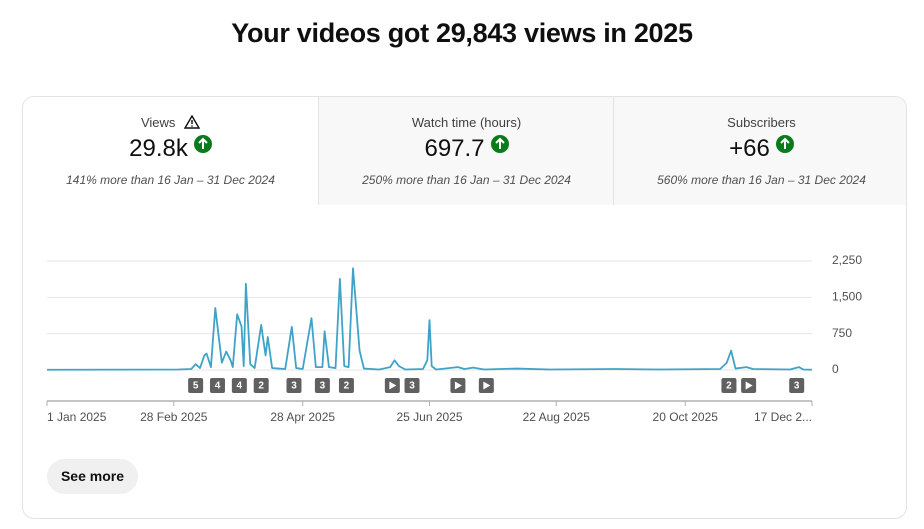 This screenshot has height=529, width=924. I want to click on tab-value-row: 697.7, so click(466, 149).